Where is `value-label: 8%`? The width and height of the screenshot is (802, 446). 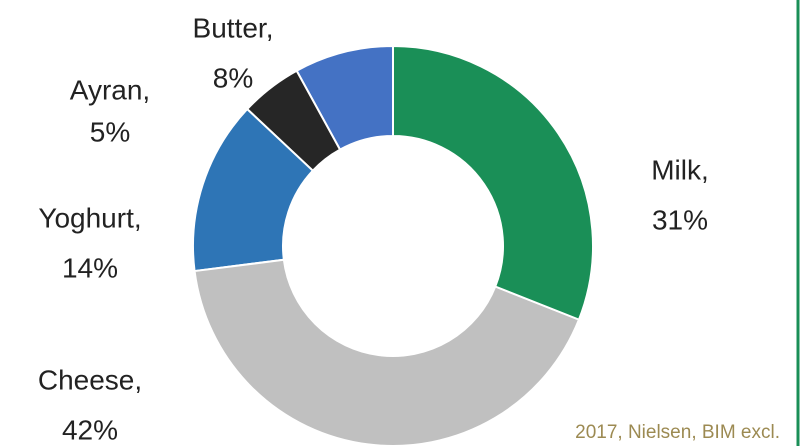
value-label: 8% is located at coordinates (233, 77).